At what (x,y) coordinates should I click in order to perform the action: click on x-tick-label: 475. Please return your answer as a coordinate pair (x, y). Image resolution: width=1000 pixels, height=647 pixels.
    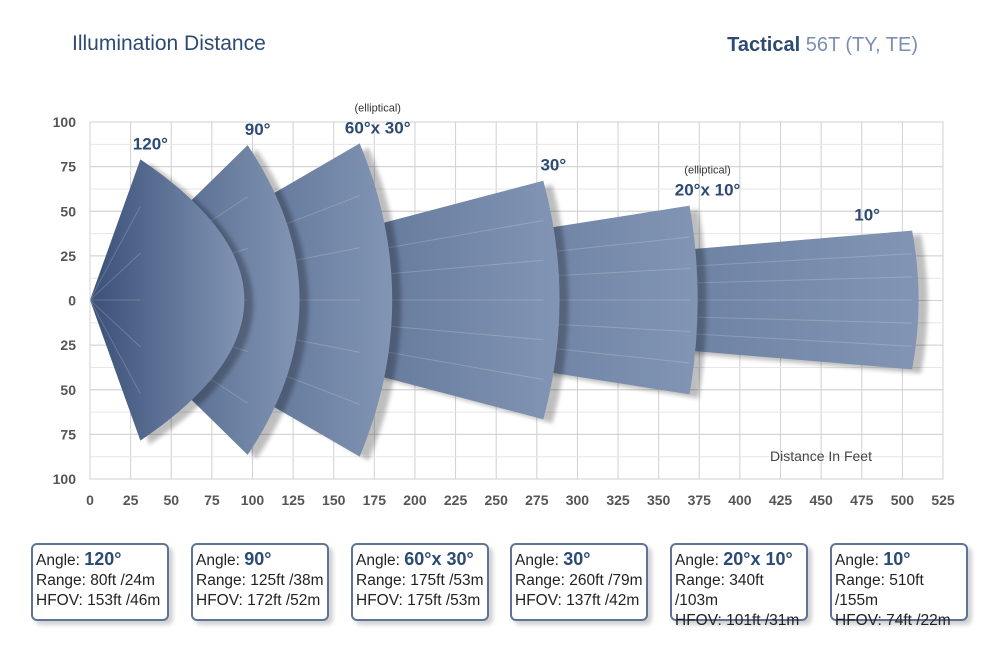
    Looking at the image, I should click on (862, 500).